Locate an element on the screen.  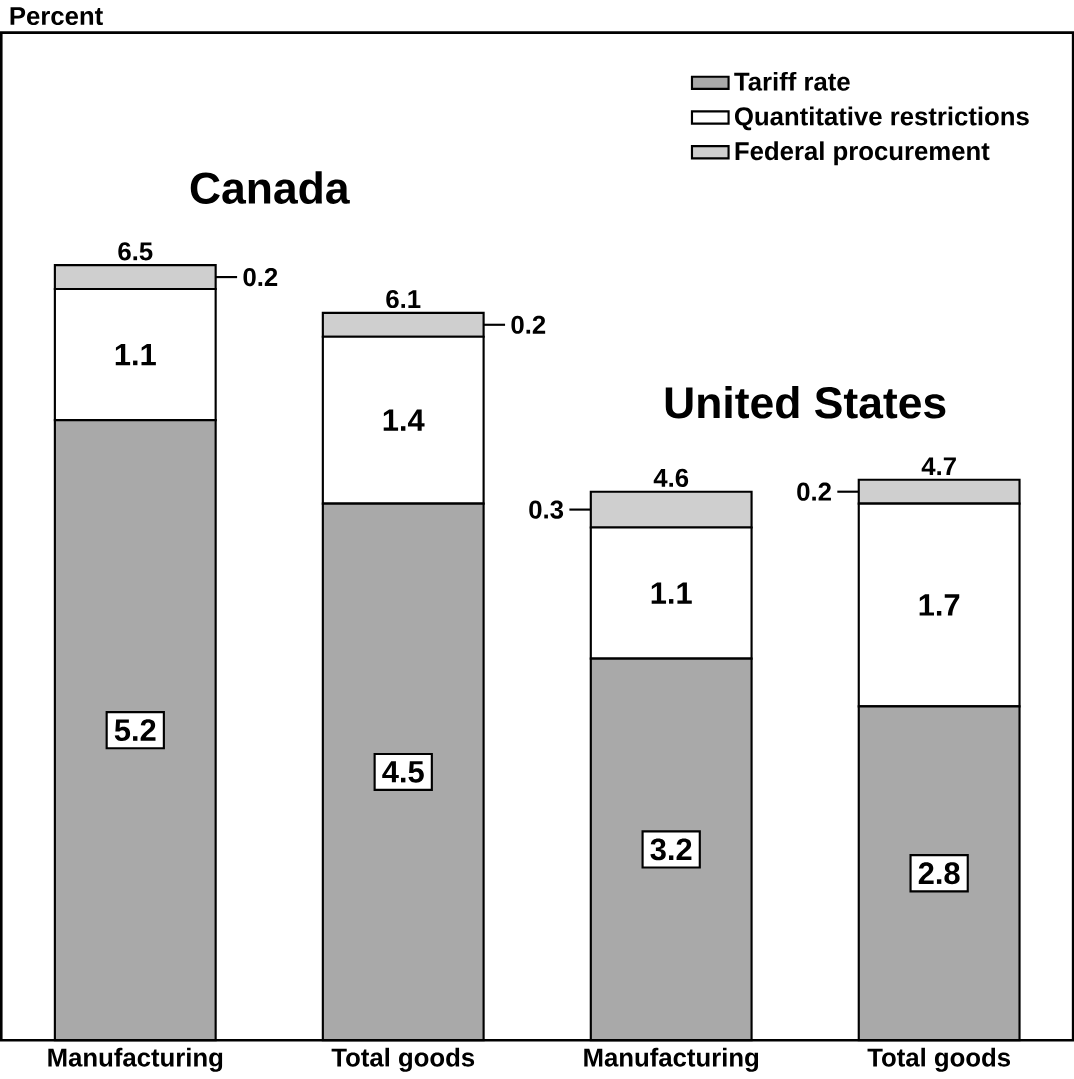
data-label: 2.8 is located at coordinates (939, 873).